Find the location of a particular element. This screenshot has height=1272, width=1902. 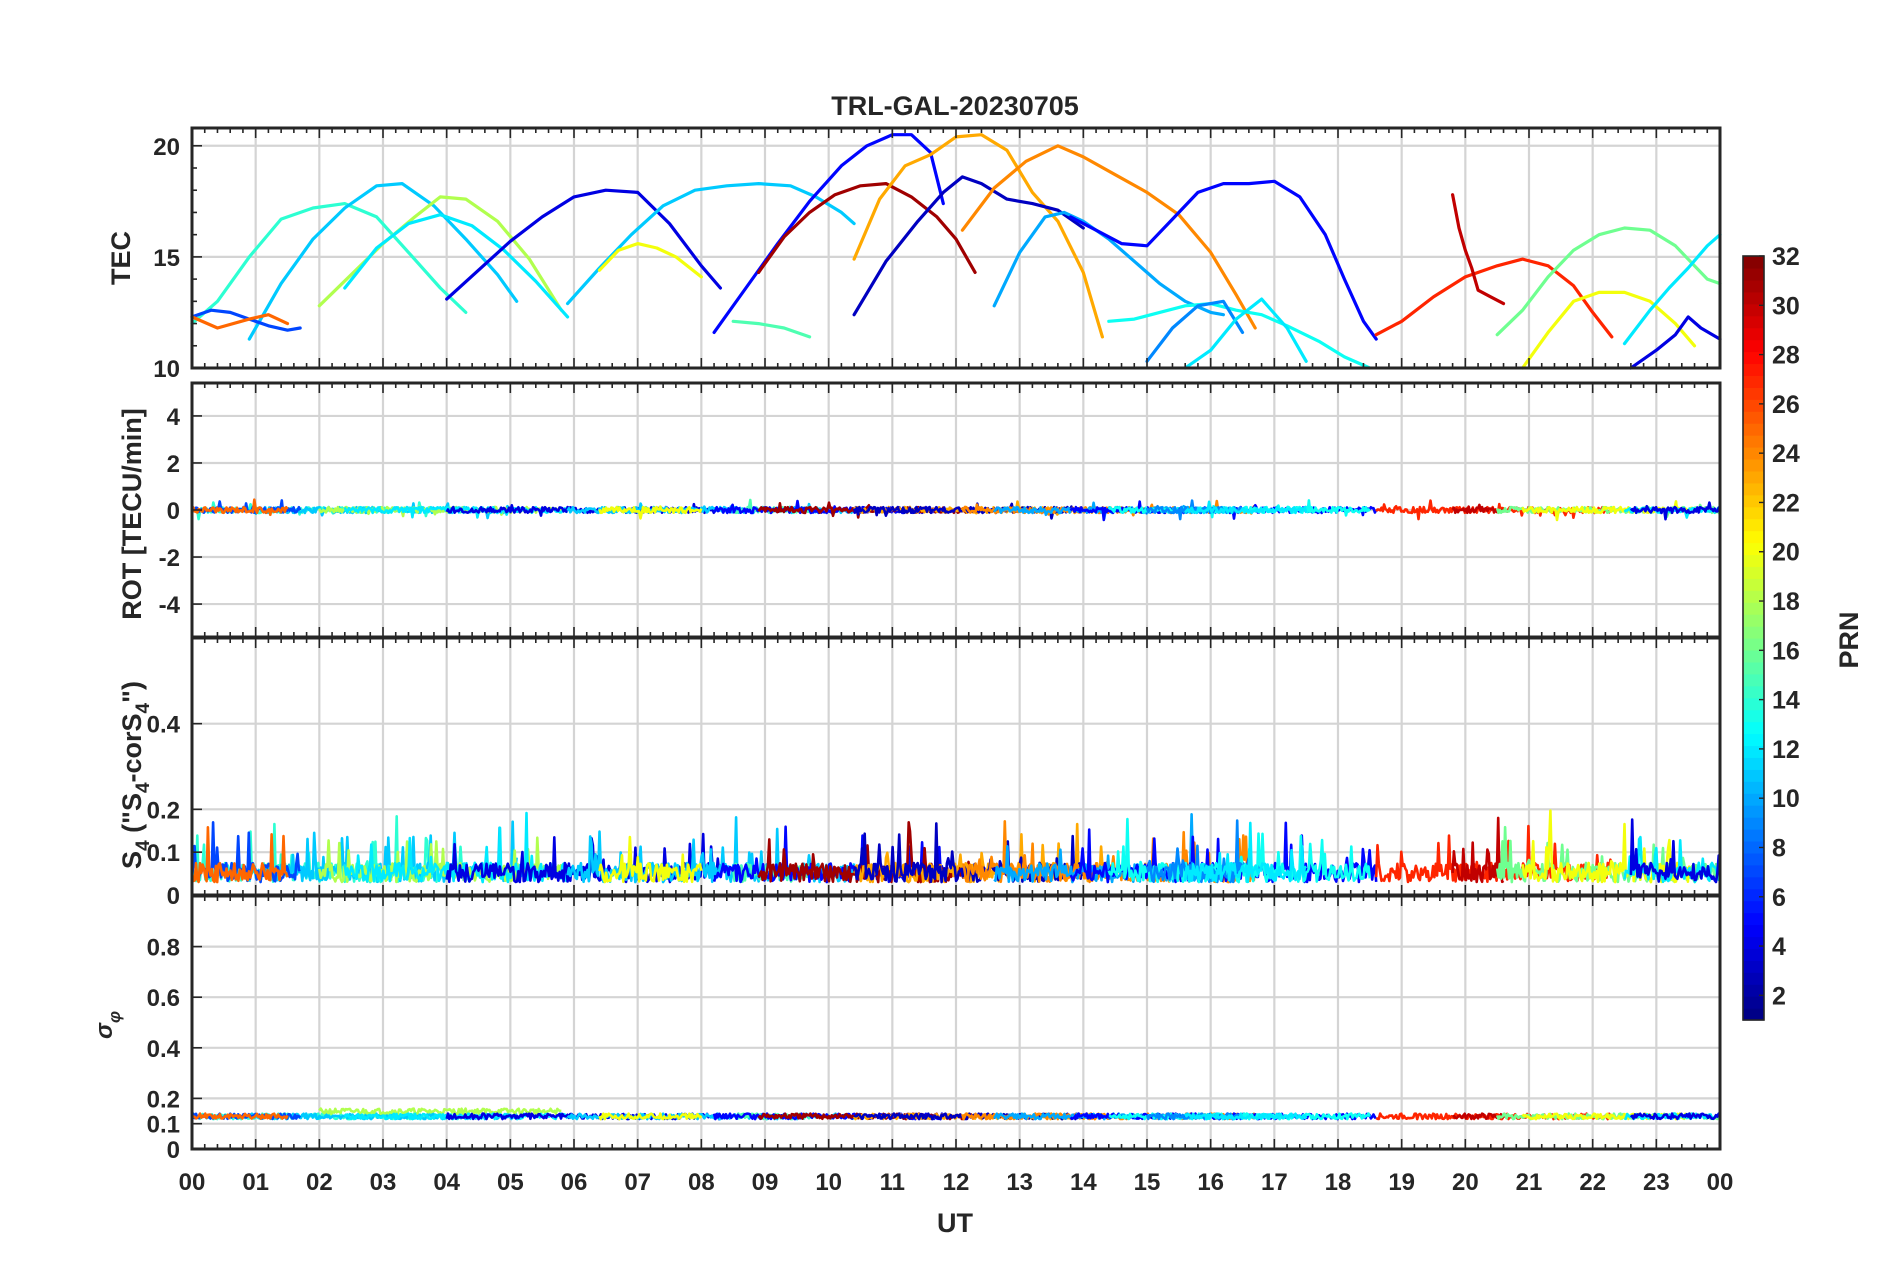

x-tick-label: 14 is located at coordinates (1083, 1182).